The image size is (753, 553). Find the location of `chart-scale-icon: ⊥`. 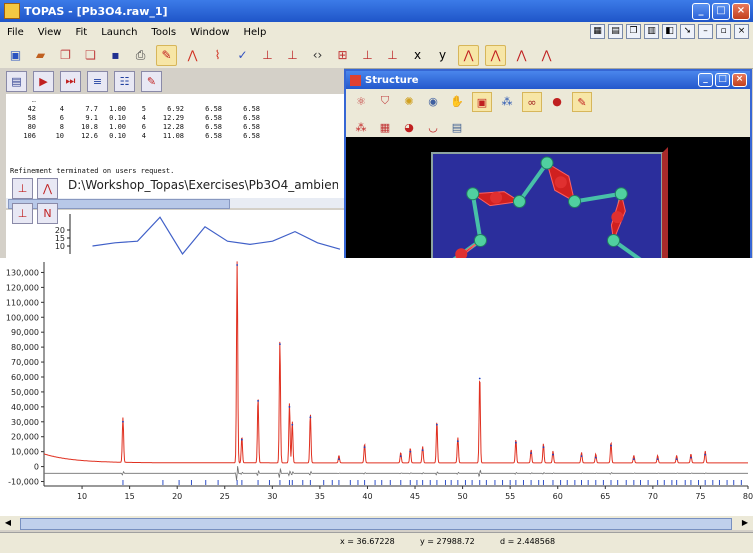

chart-scale-icon: ⊥ is located at coordinates (22, 213).